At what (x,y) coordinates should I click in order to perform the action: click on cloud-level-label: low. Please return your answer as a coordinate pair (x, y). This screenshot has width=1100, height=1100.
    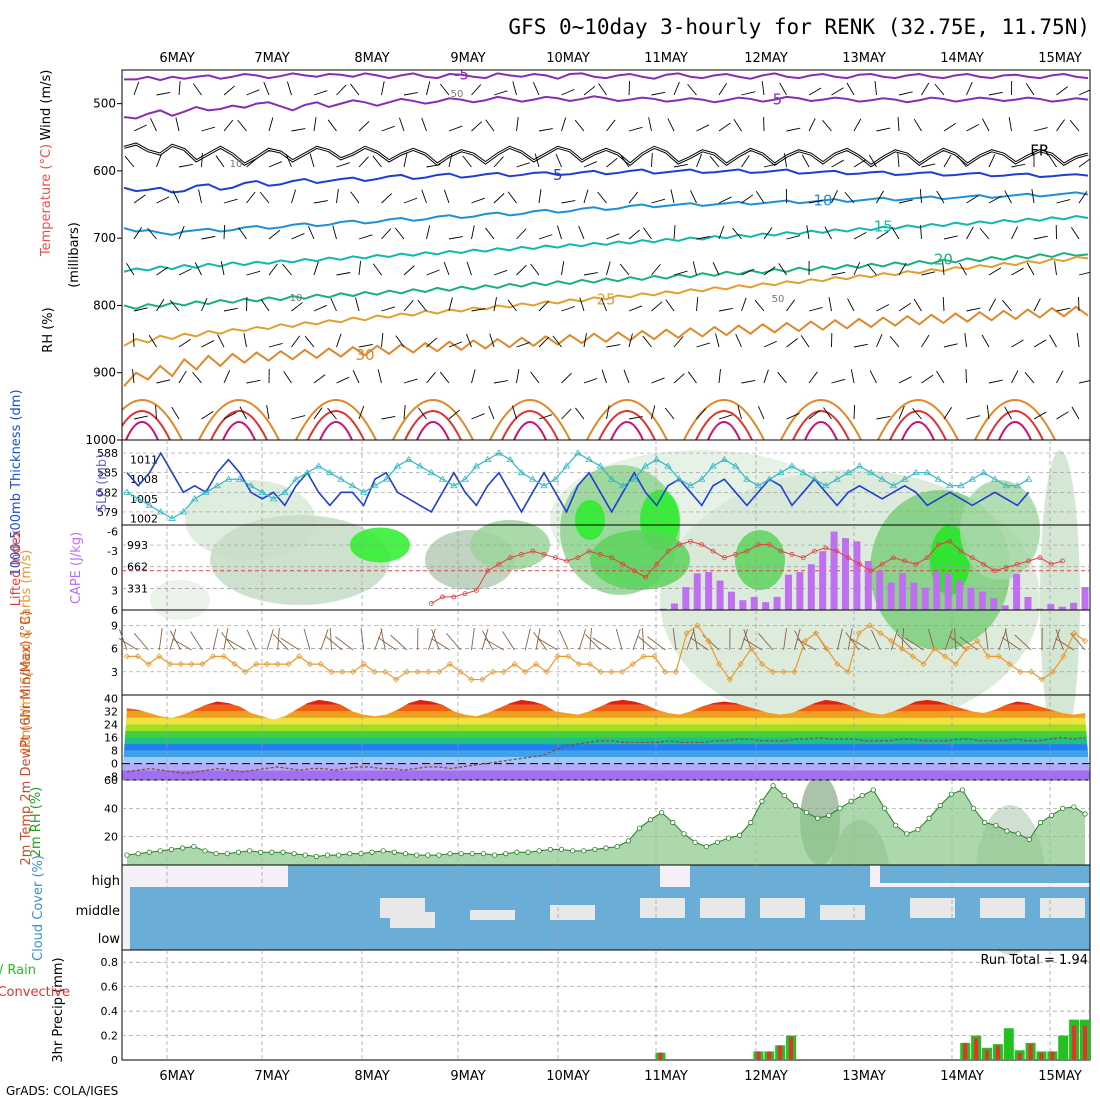
    Looking at the image, I should click on (109, 939).